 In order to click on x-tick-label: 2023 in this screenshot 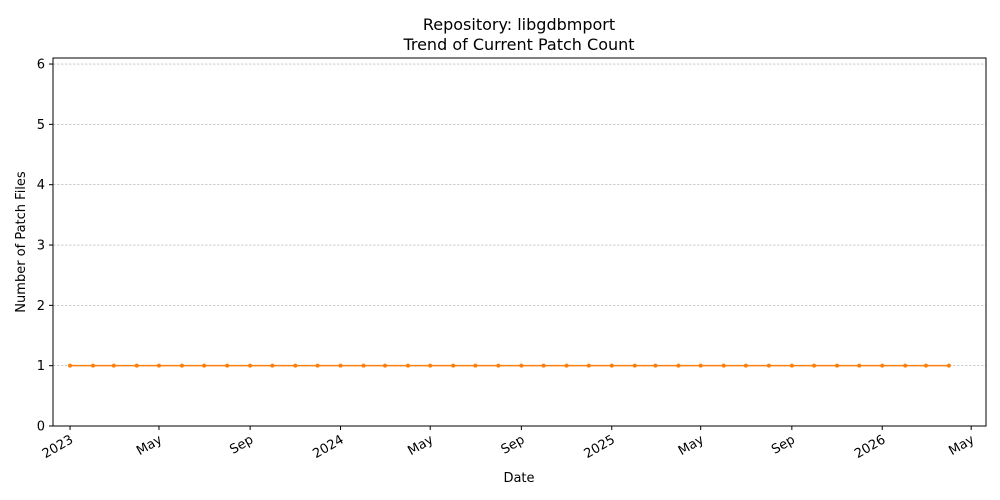, I will do `click(58, 447)`.